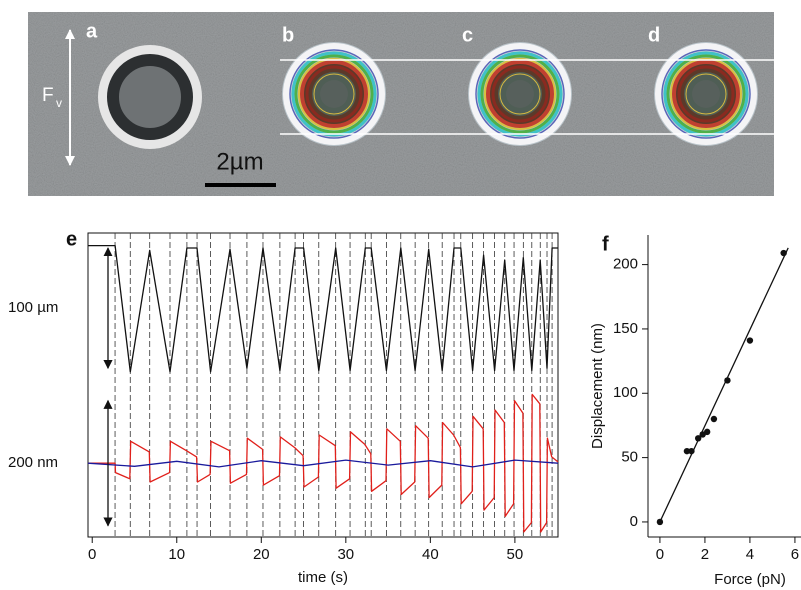  I want to click on panel-label: c, so click(467, 35).